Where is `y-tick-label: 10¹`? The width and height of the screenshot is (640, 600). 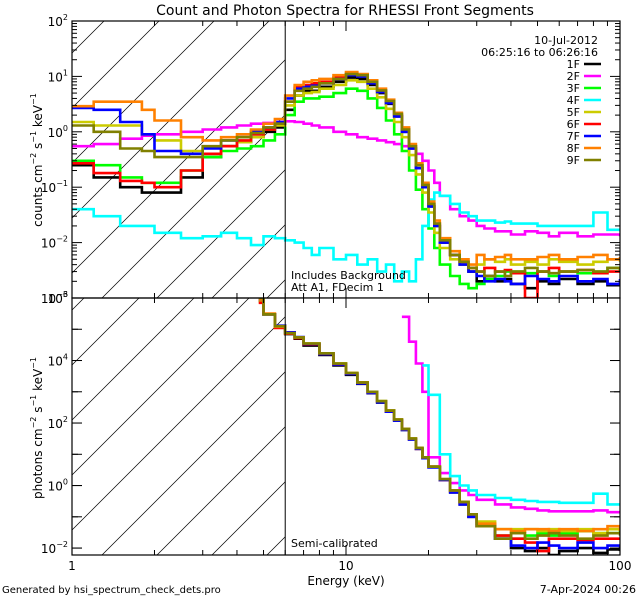
y-tick-label: 10¹ is located at coordinates (58, 76).